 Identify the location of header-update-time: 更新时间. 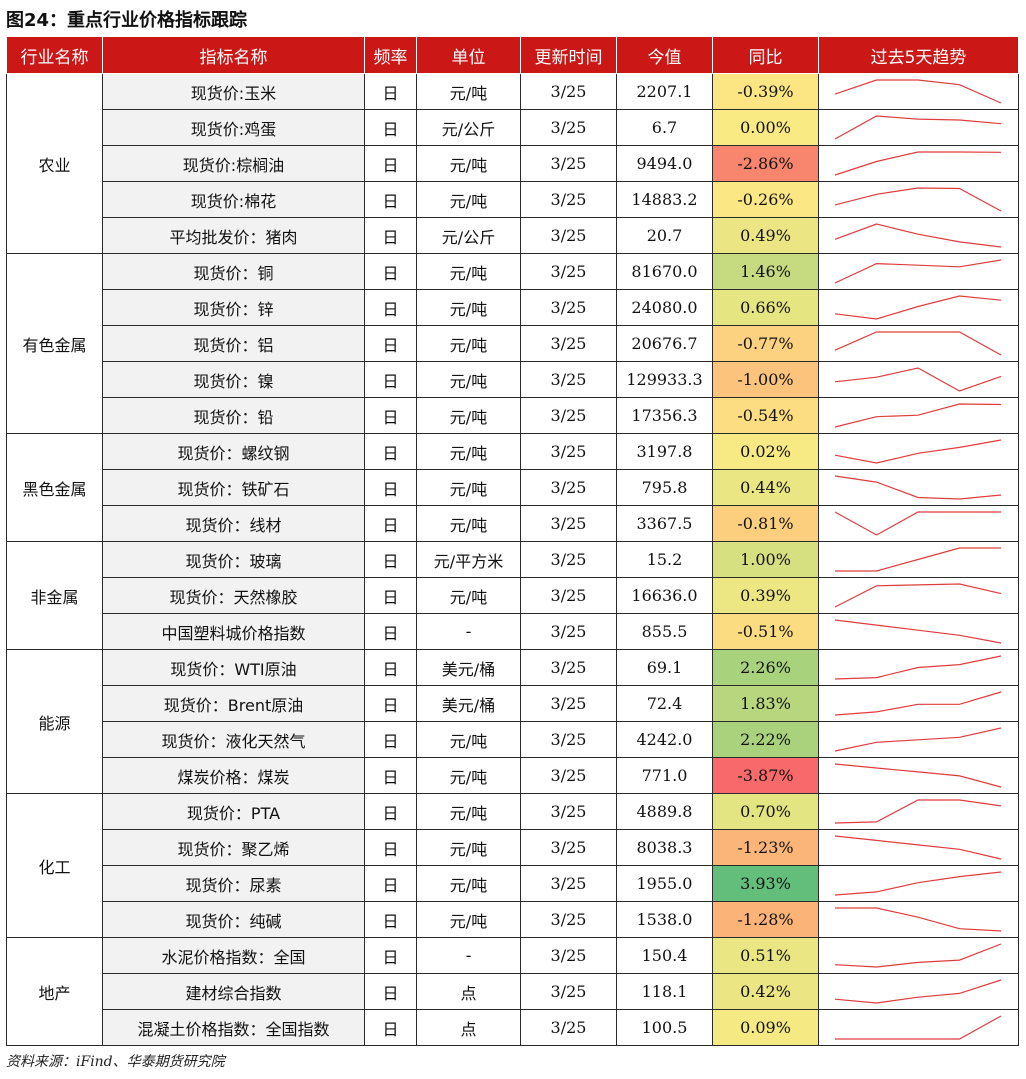
(568, 55).